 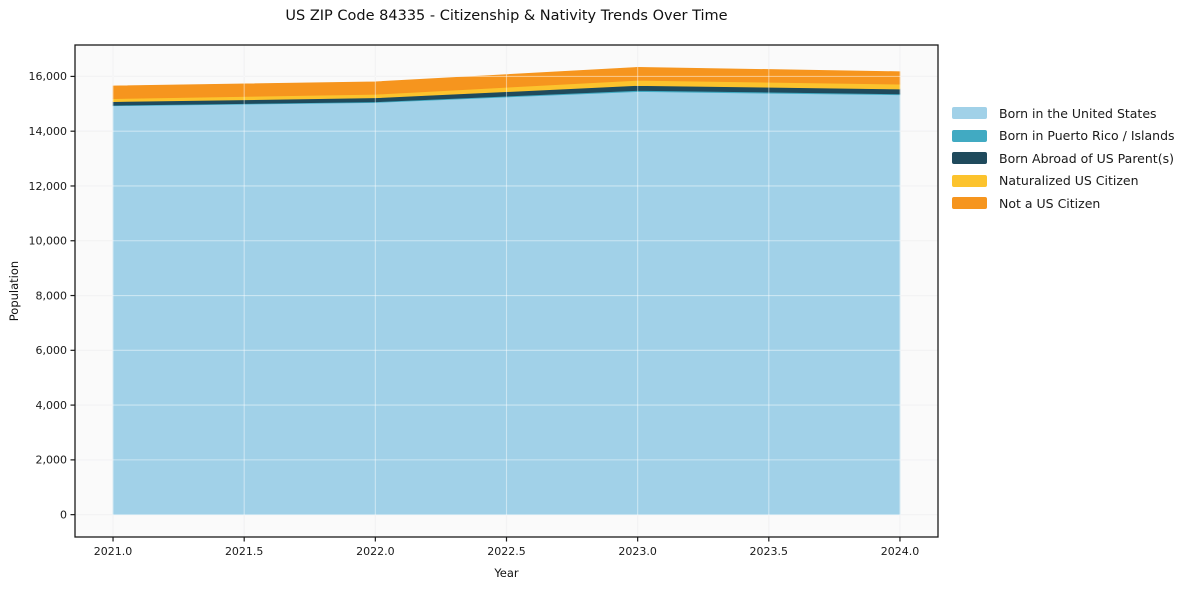 What do you see at coordinates (1087, 135) in the screenshot?
I see `legend-label: Born in Puerto Rico / Islands` at bounding box center [1087, 135].